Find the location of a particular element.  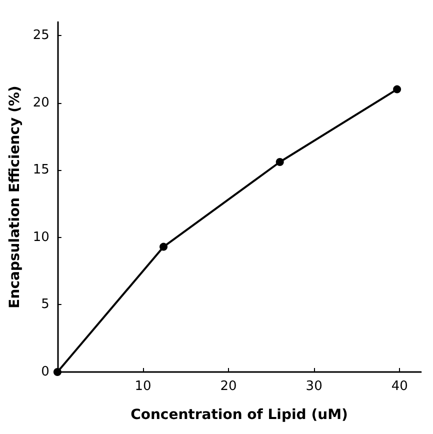

y-tick-label: 0 is located at coordinates (45, 372).